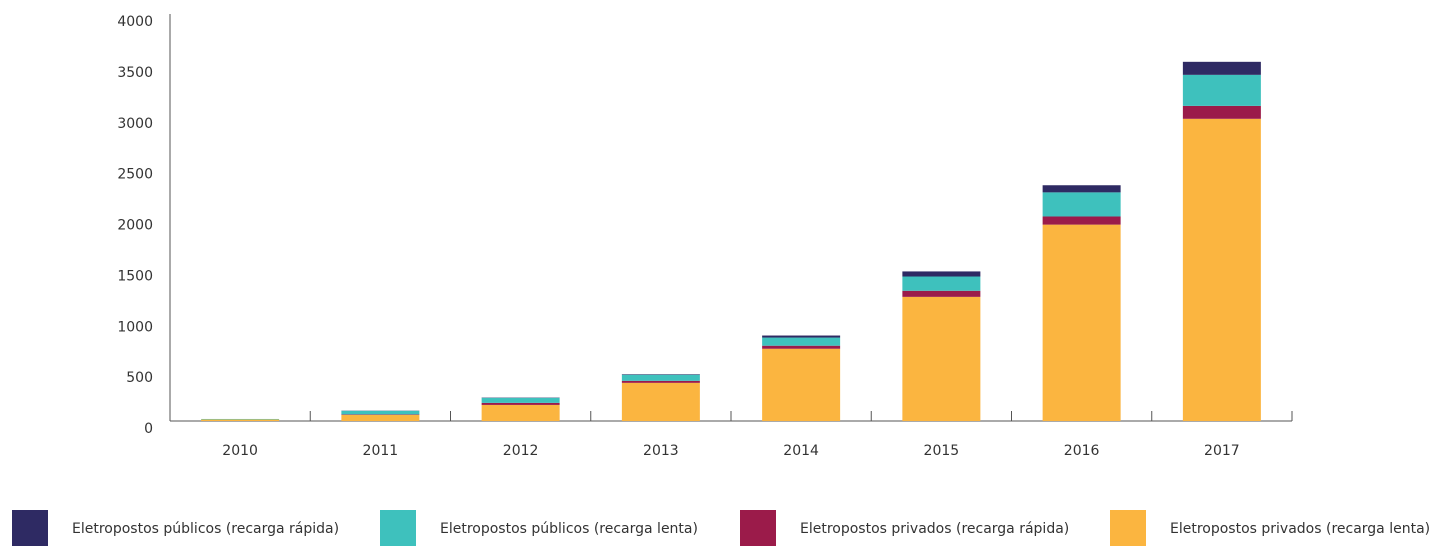 This screenshot has width=1444, height=546. Describe the element at coordinates (1082, 451) in the screenshot. I see `x-tick-label: 2016` at that location.